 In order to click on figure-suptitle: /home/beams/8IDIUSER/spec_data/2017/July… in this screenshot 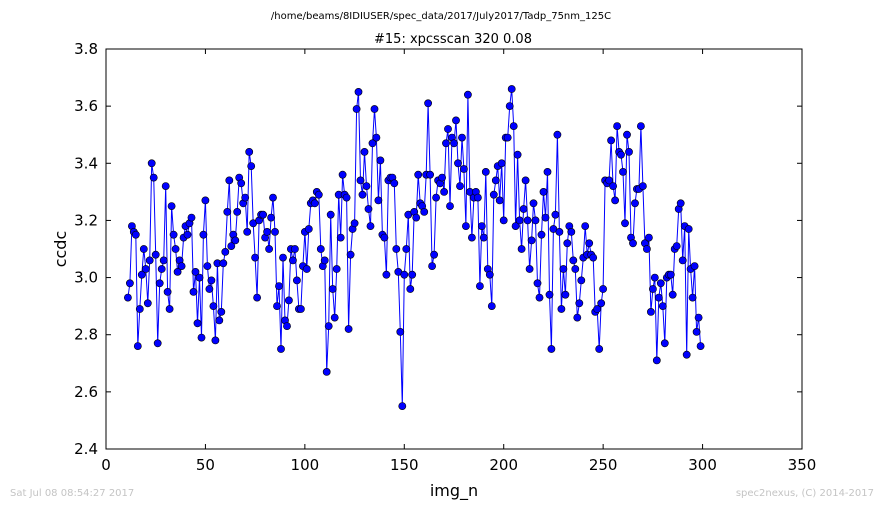, I will do `click(441, 16)`.